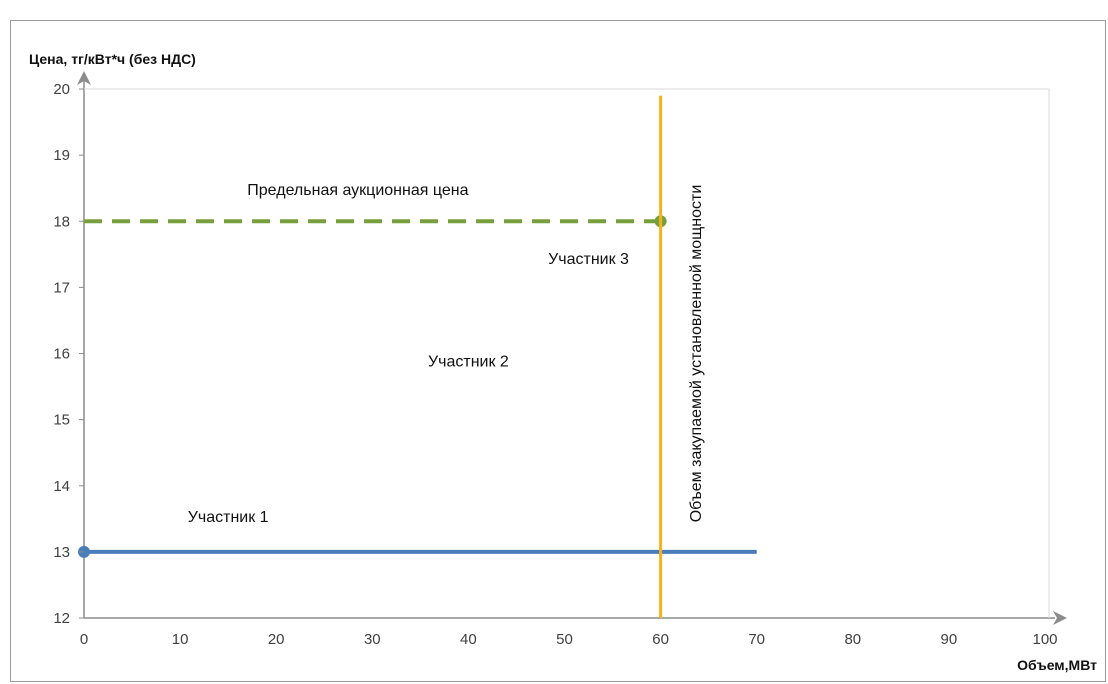 Image resolution: width=1108 pixels, height=684 pixels. I want to click on x-tick-label: 50, so click(564, 639).